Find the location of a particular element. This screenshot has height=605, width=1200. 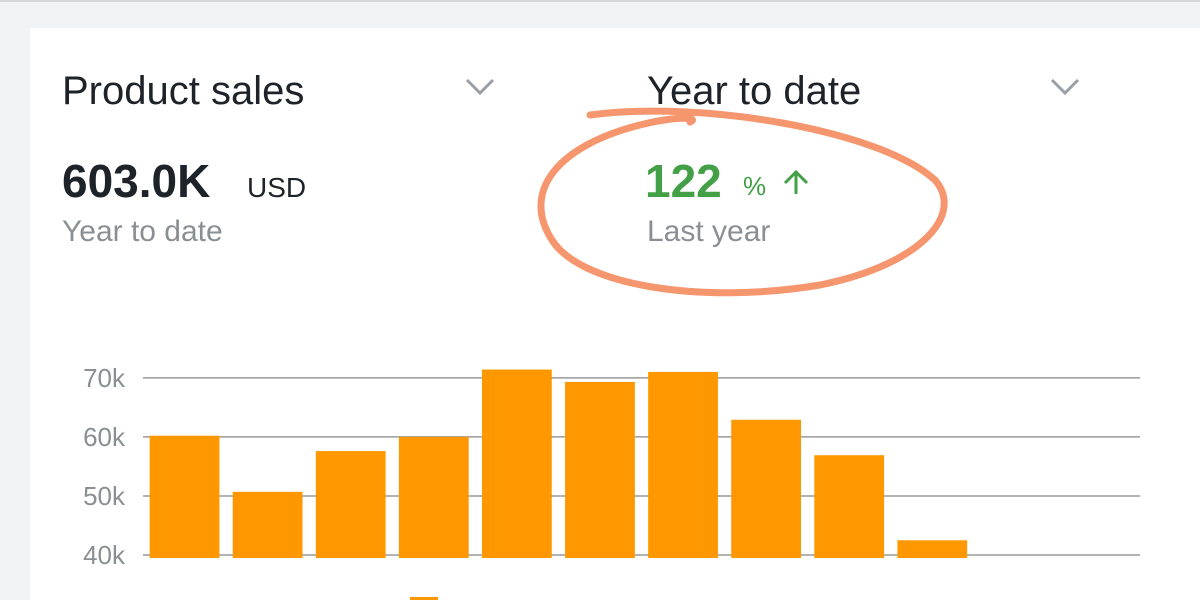

period-dropdown: Year to date is located at coordinates (754, 91).